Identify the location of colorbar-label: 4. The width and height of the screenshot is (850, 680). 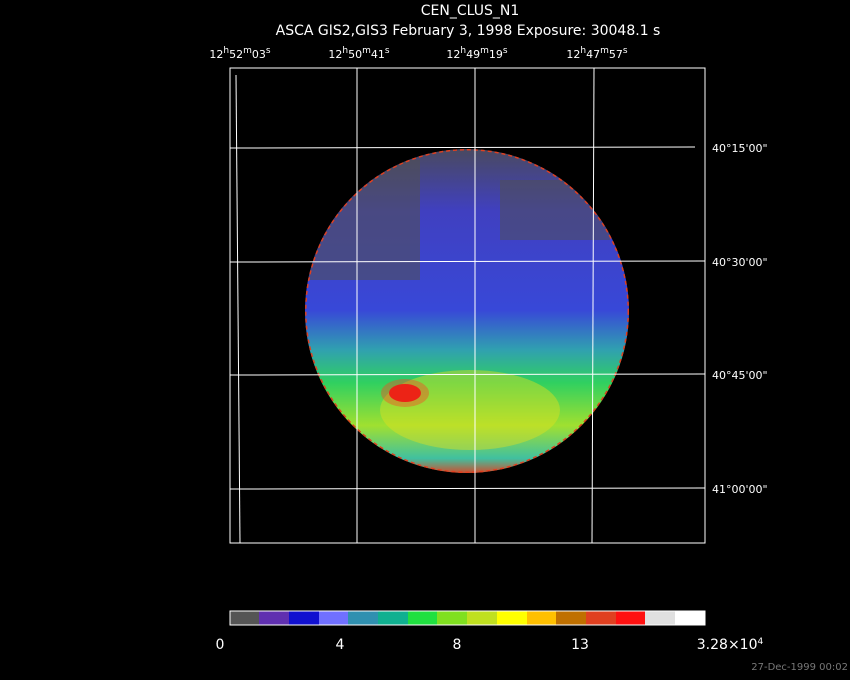
(340, 645).